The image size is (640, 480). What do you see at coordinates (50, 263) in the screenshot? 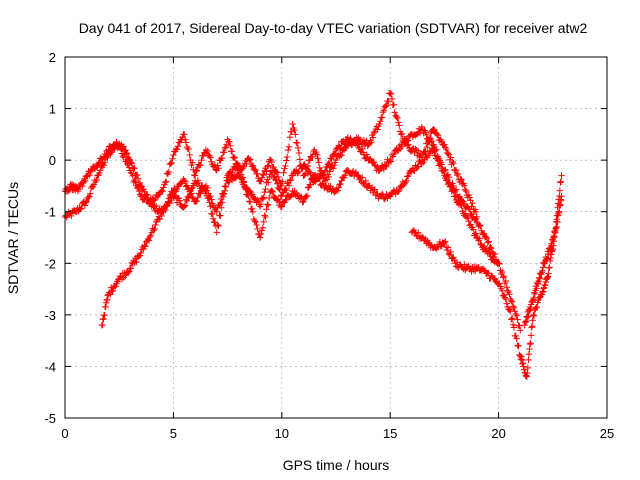
I see `y-tick-label: -2` at bounding box center [50, 263].